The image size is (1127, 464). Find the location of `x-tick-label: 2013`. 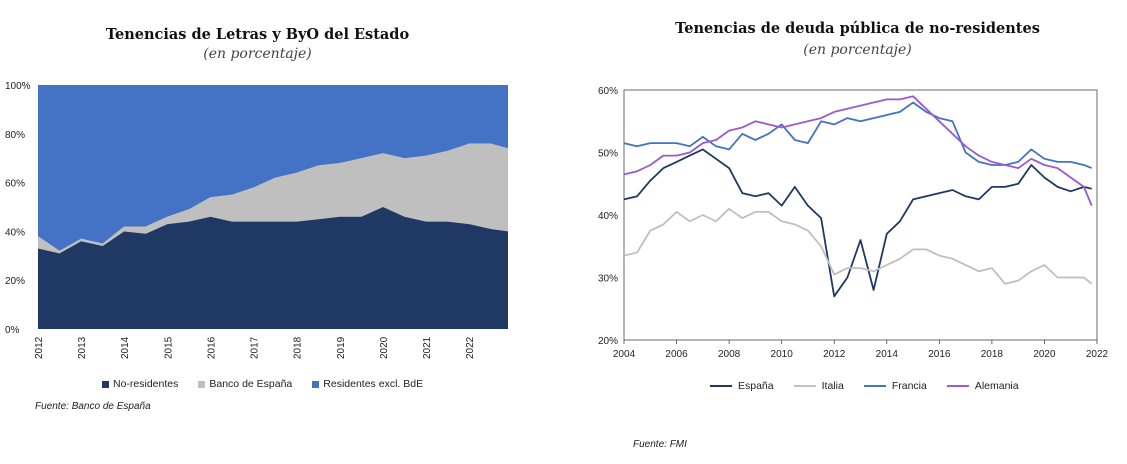

x-tick-label: 2013 is located at coordinates (82, 347).